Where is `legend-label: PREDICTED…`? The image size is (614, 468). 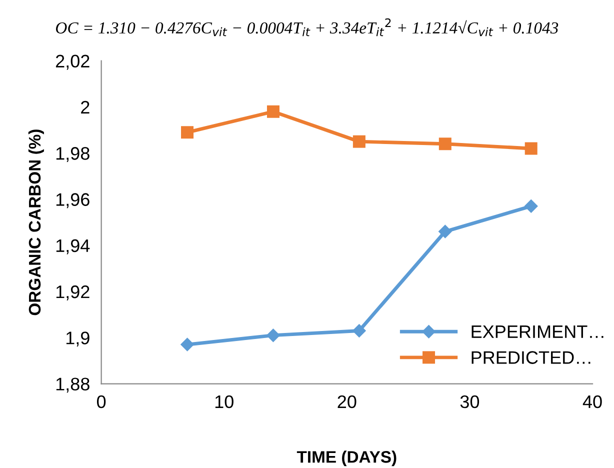 legend-label: PREDICTED… is located at coordinates (531, 357).